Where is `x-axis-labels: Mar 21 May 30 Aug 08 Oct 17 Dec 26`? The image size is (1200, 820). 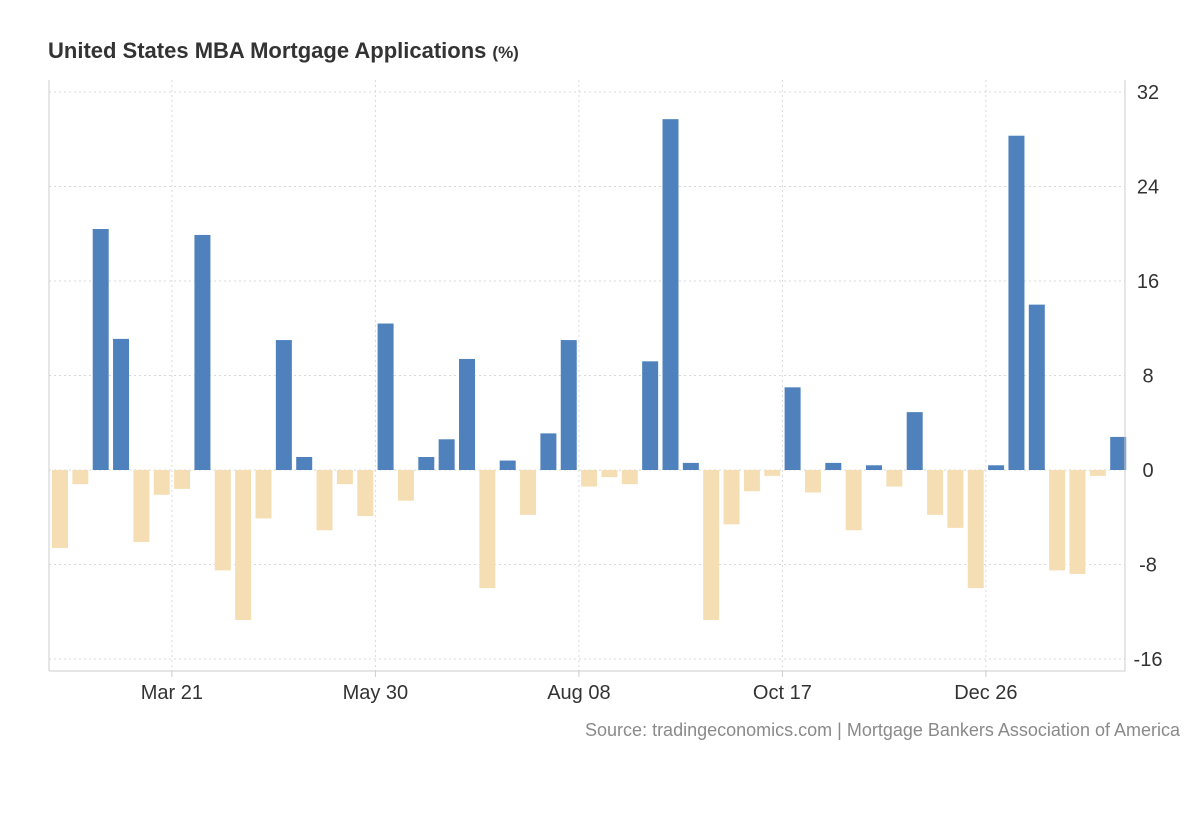
x-axis-labels: Mar 21 May 30 Aug 08 Oct 17 Dec 26 is located at coordinates (579, 693).